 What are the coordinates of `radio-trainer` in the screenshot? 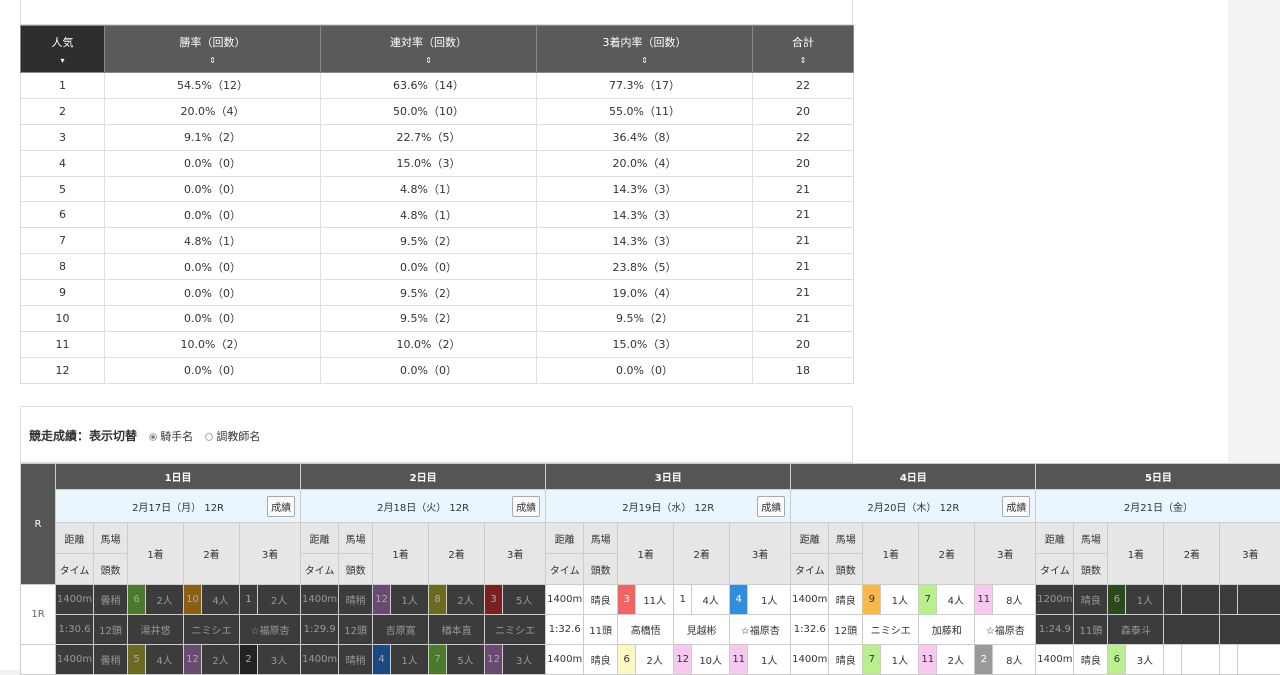 It's located at (209, 437).